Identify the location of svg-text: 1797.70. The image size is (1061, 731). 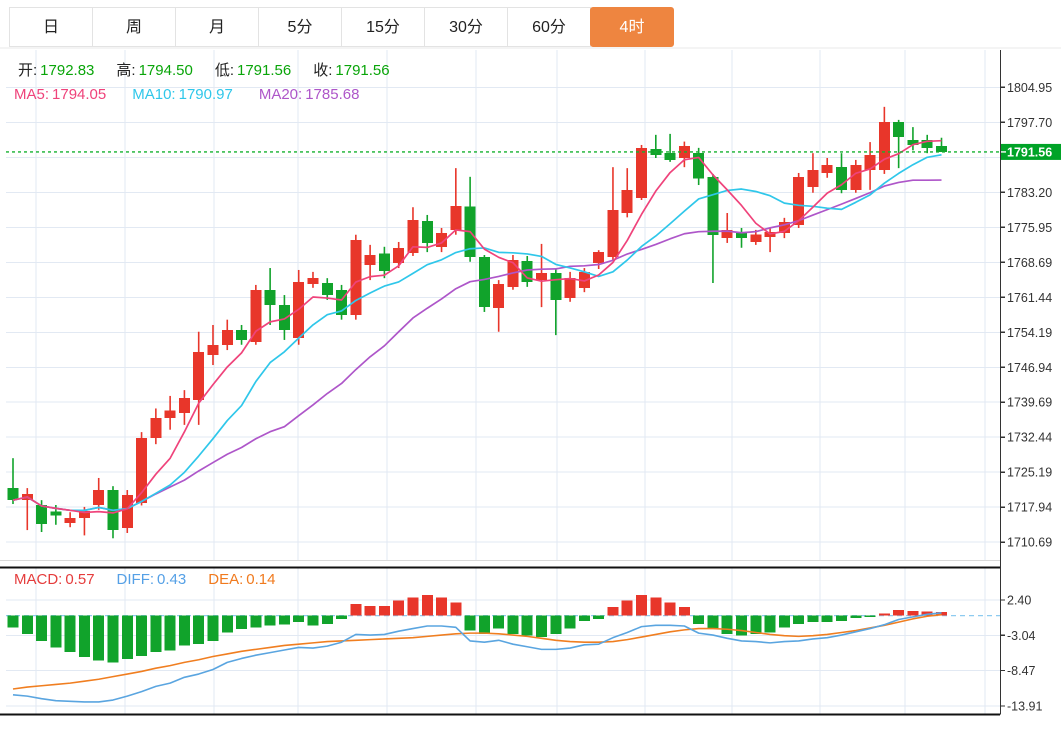
(1029, 123).